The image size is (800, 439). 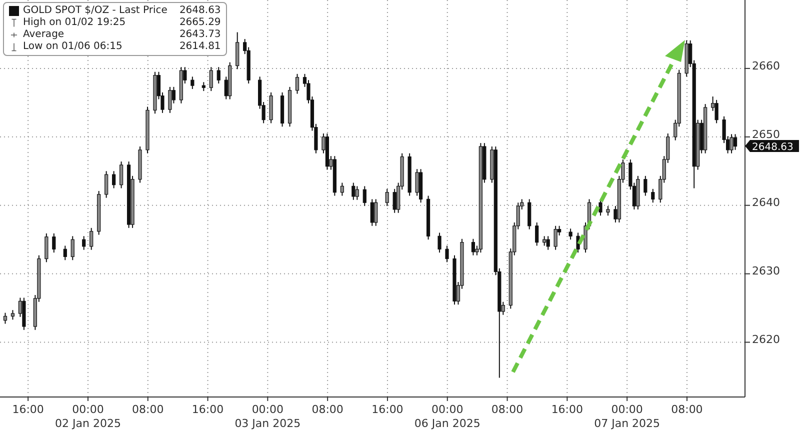 I want to click on text: 2648.63, so click(x=773, y=148).